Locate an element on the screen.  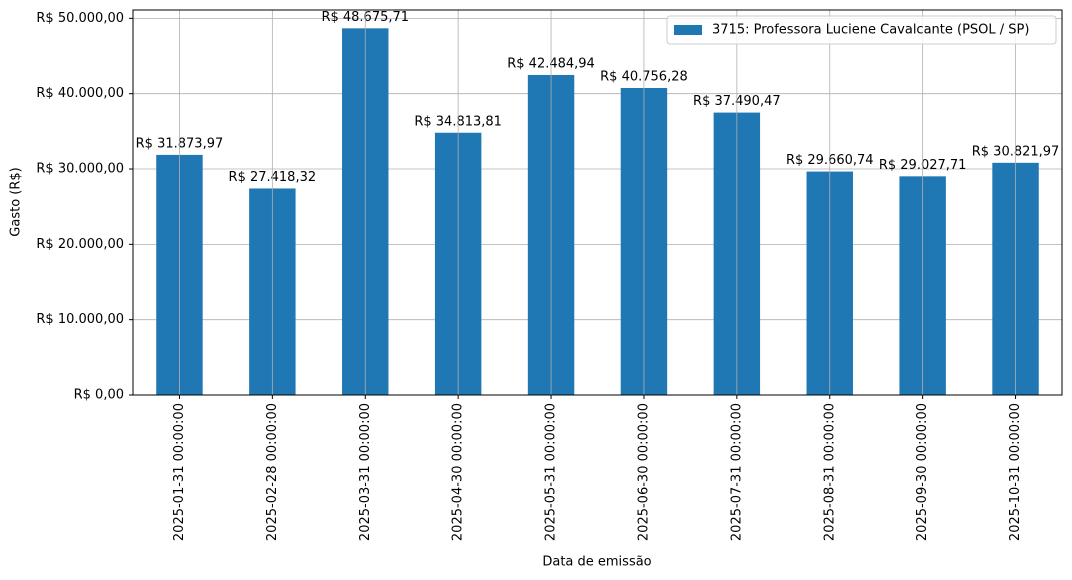
x-tick-label: 2025-09-30 00:00:00 is located at coordinates (922, 472).